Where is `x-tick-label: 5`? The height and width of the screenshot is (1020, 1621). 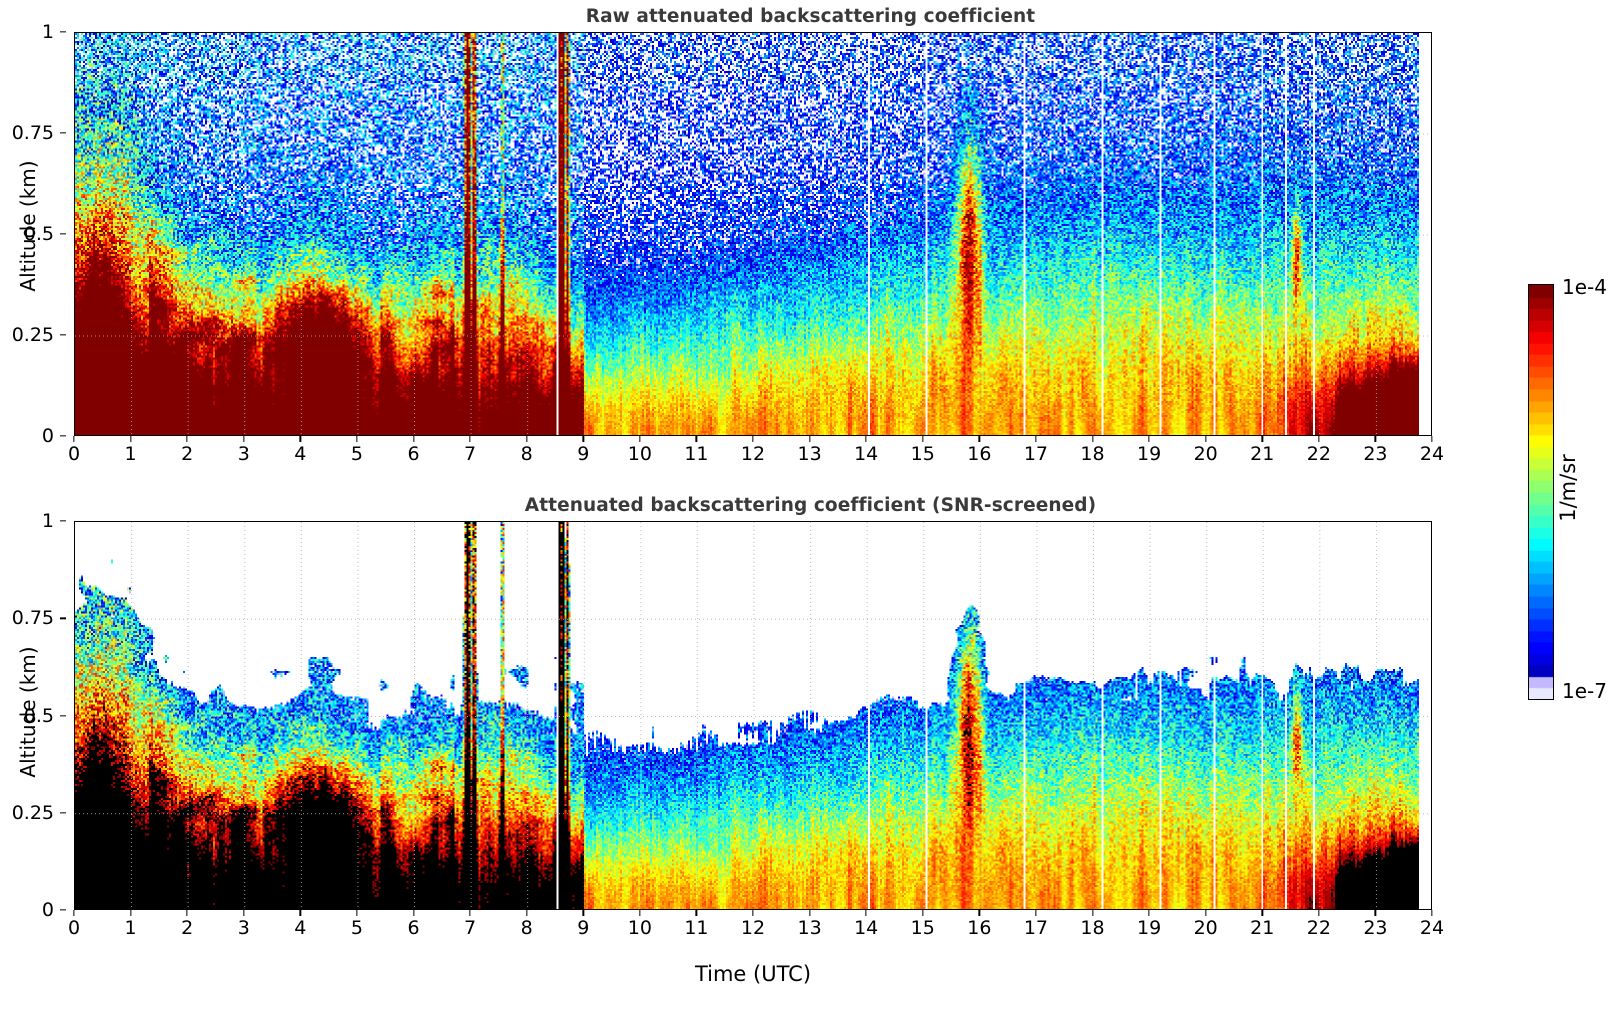 x-tick-label: 5 is located at coordinates (356, 454).